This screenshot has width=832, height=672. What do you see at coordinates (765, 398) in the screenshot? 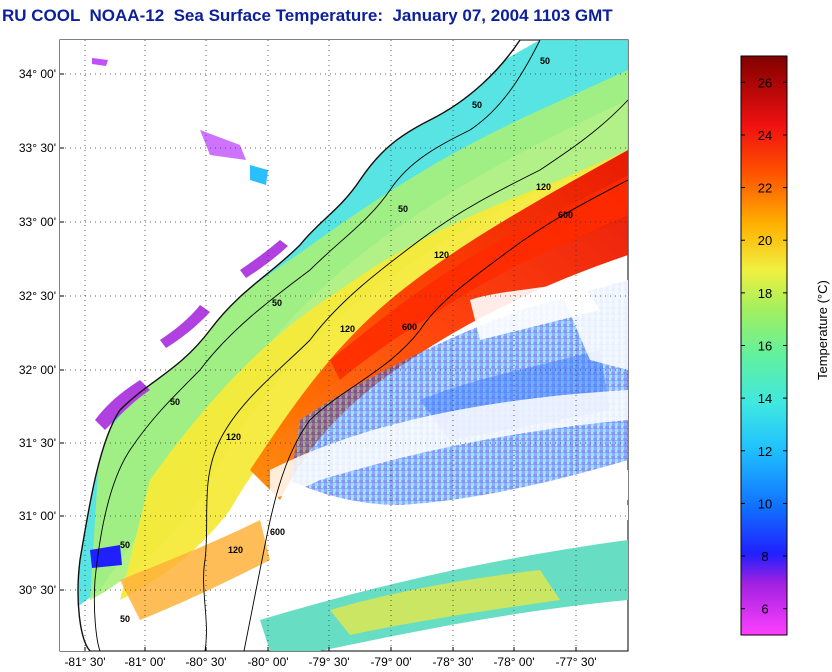
I see `colorbar-tick-label: 14` at bounding box center [765, 398].